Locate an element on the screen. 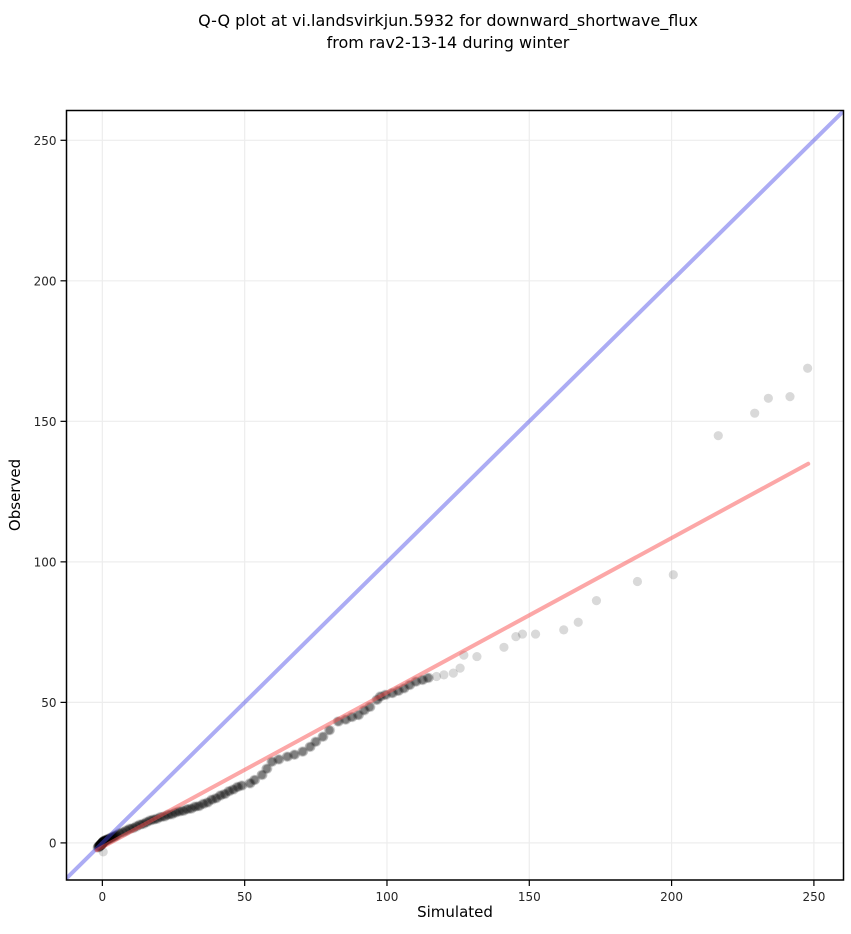  x-tick-label: 0 is located at coordinates (103, 897).